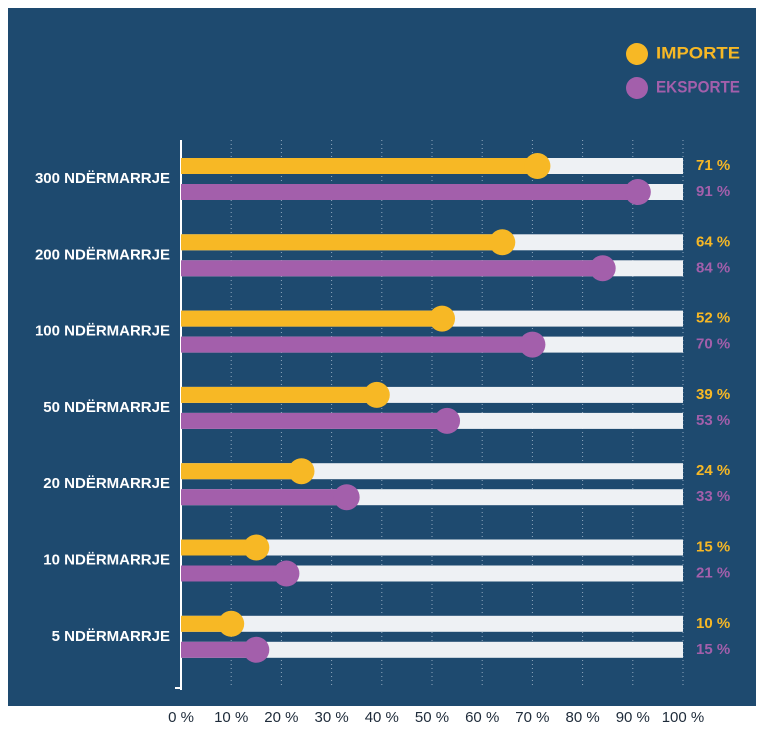 This screenshot has height=737, width=764. I want to click on x-tick-label: 20 %, so click(281, 717).